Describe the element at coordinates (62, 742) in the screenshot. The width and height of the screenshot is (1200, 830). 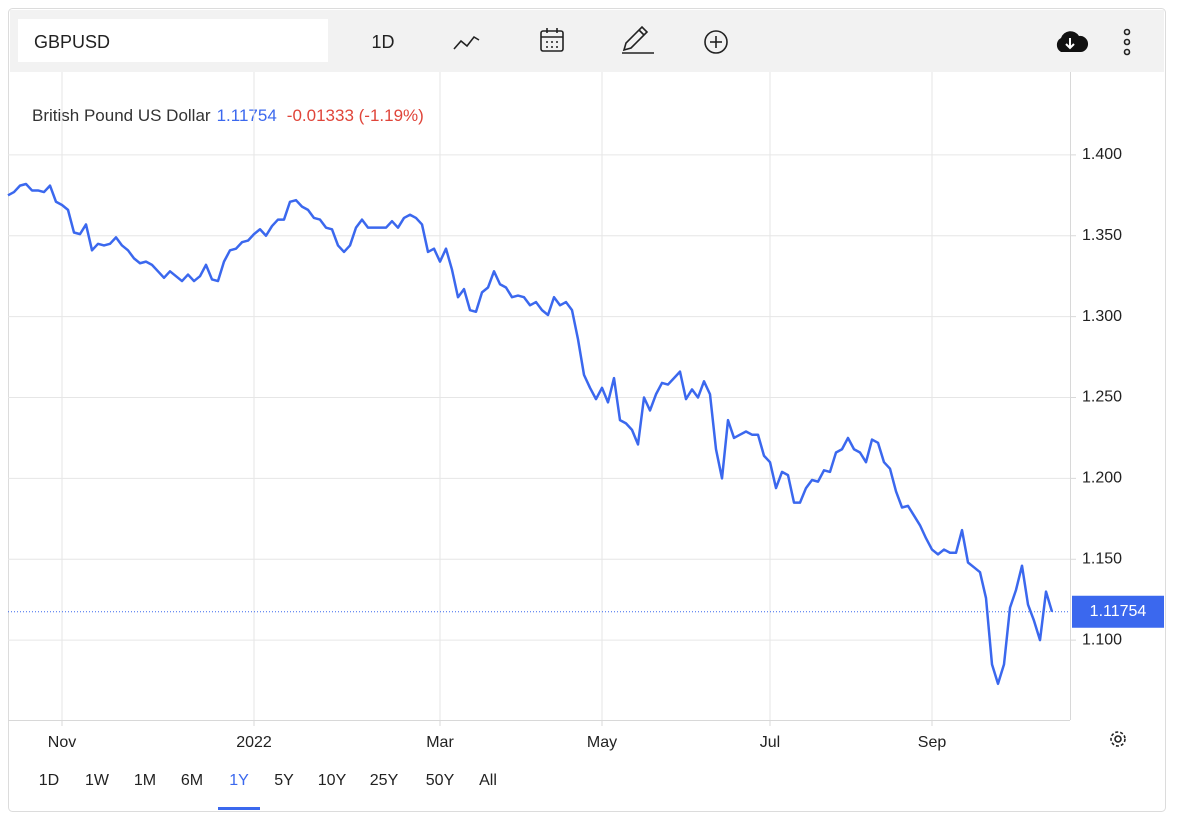
I see `x-tick-label: Nov` at that location.